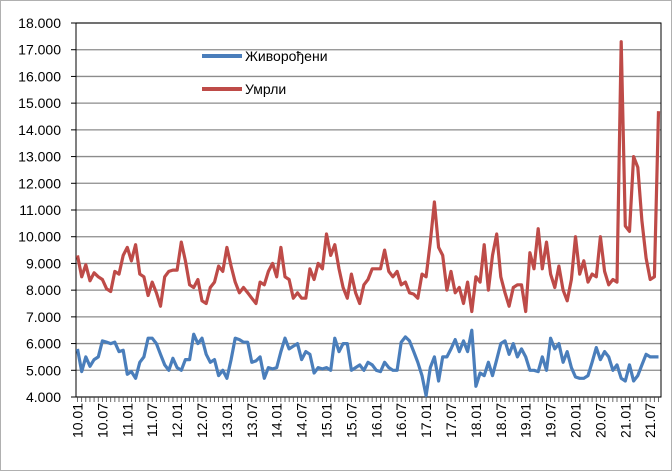  I want to click on x-tick-label: 13.01, so click(227, 420).